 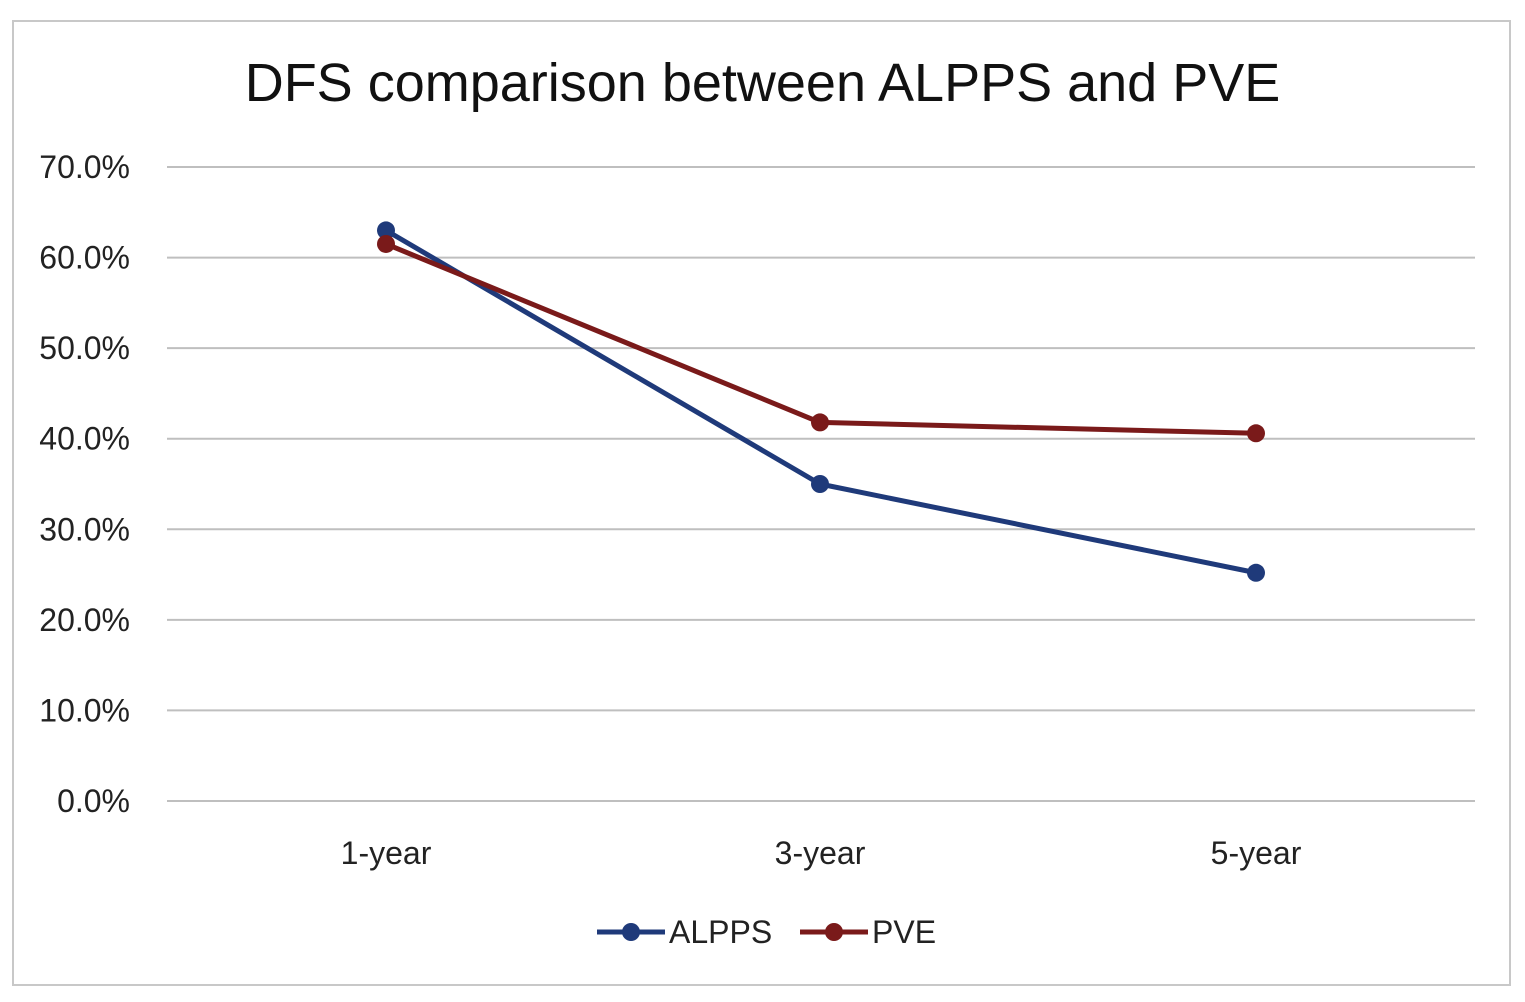 I want to click on y-tick-label: 0.0%, so click(x=93, y=801).